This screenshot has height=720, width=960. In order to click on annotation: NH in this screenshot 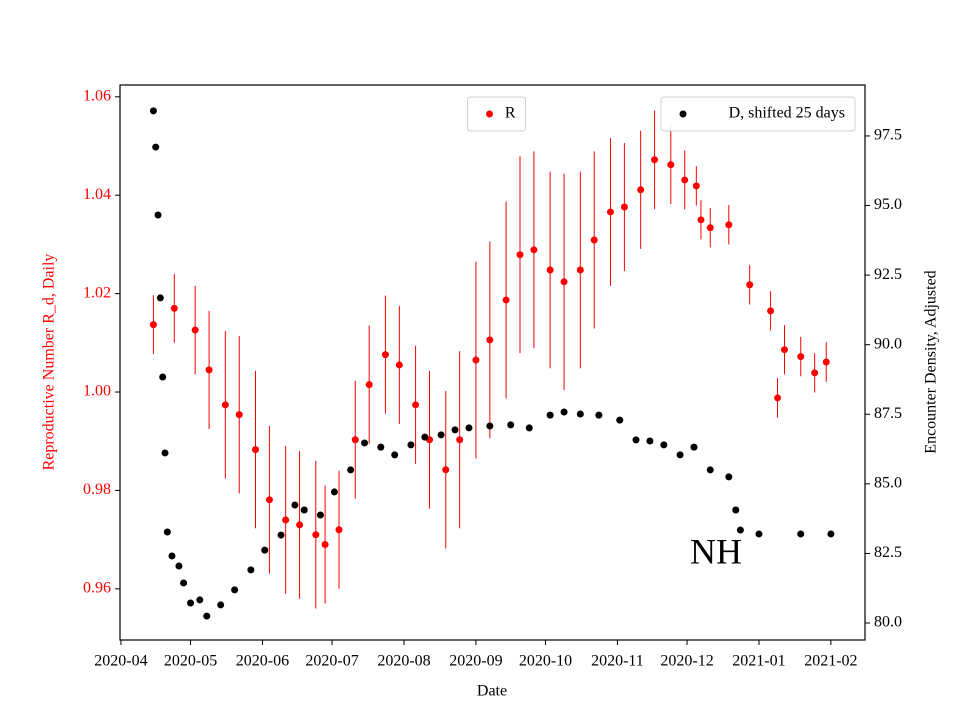, I will do `click(716, 551)`.